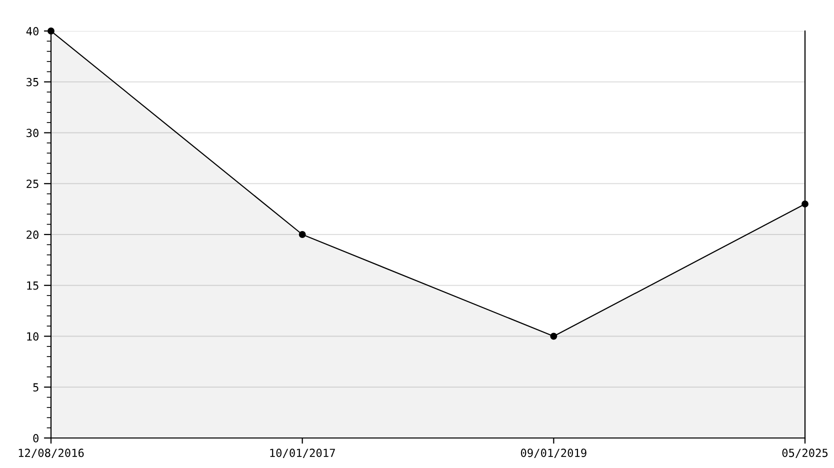 This screenshot has height=468, width=834. I want to click on y-tick-label: 0, so click(35, 438).